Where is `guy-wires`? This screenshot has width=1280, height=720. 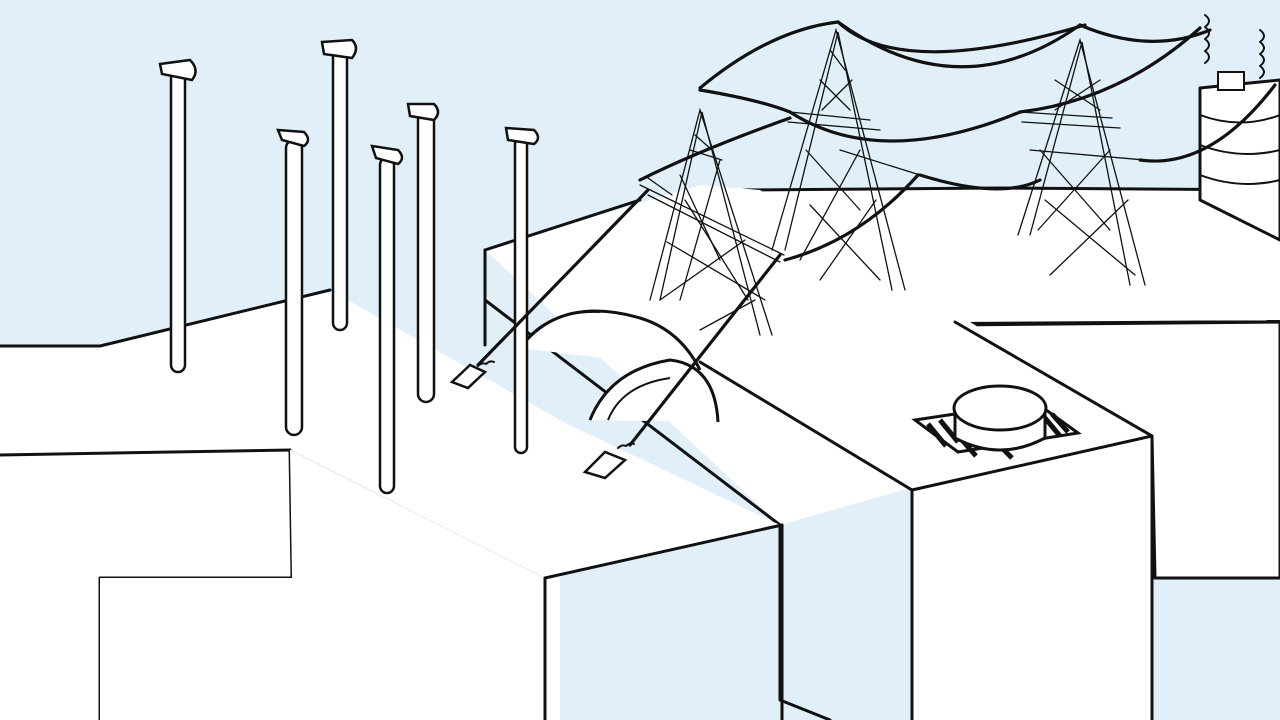 guy-wires is located at coordinates (629, 317).